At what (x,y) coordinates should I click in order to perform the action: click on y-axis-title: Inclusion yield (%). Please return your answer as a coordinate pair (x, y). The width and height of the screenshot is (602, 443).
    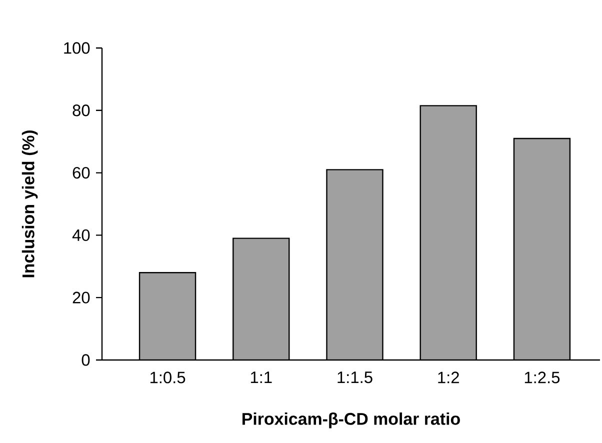
    Looking at the image, I should click on (30, 204).